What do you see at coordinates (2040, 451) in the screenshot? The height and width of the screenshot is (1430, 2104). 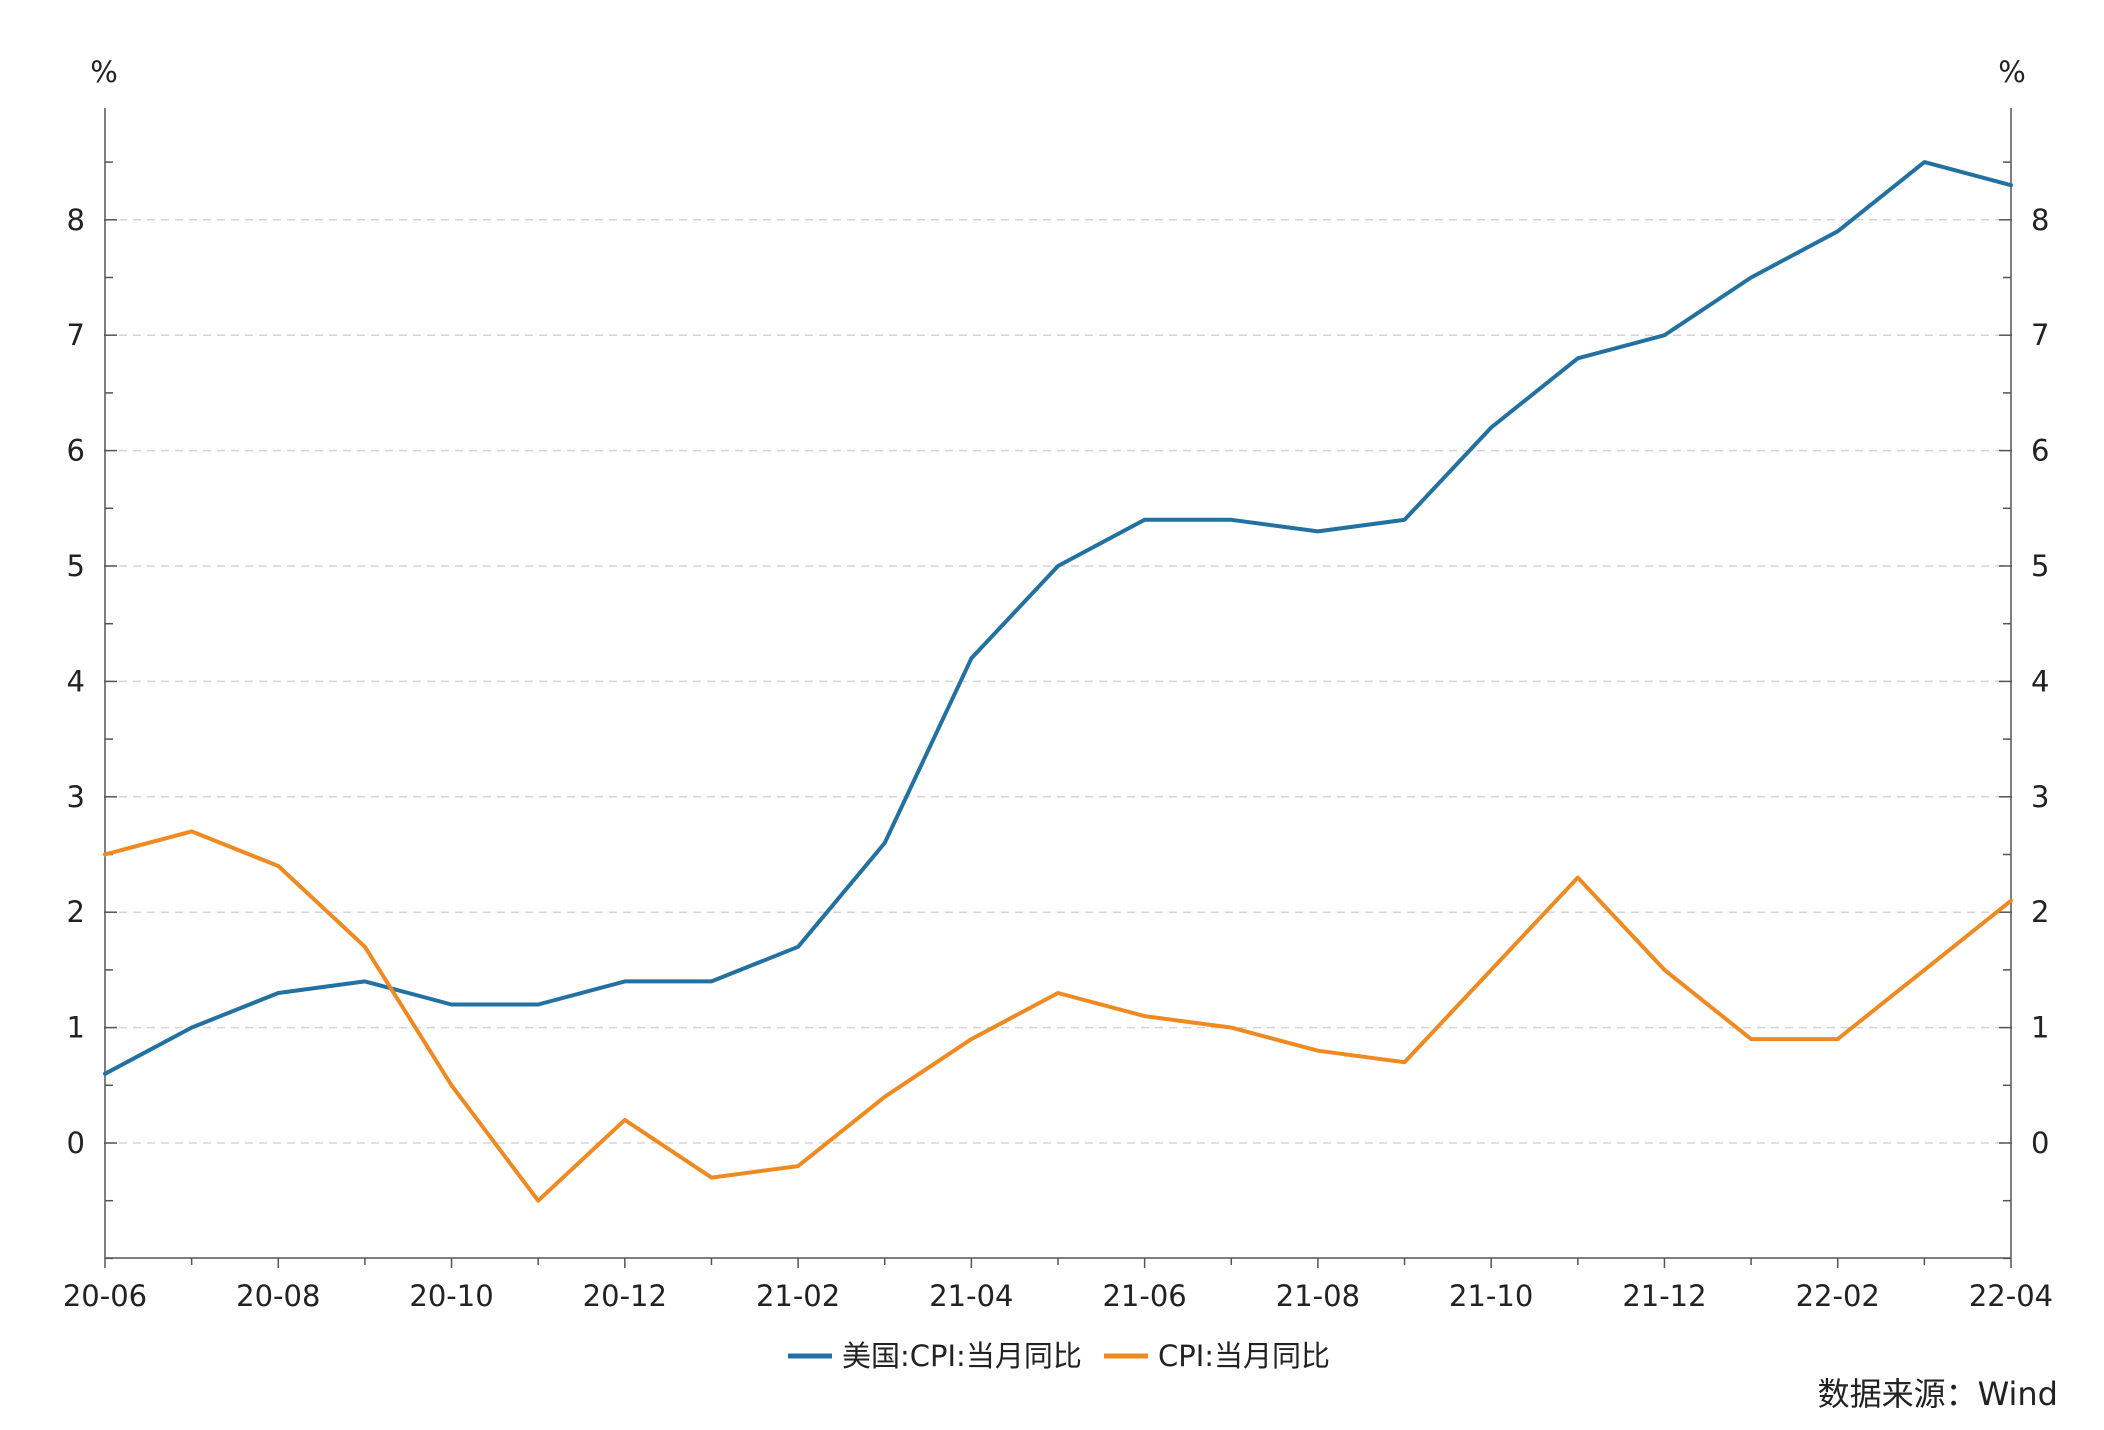 I see `right-y-tick-label: 6` at bounding box center [2040, 451].